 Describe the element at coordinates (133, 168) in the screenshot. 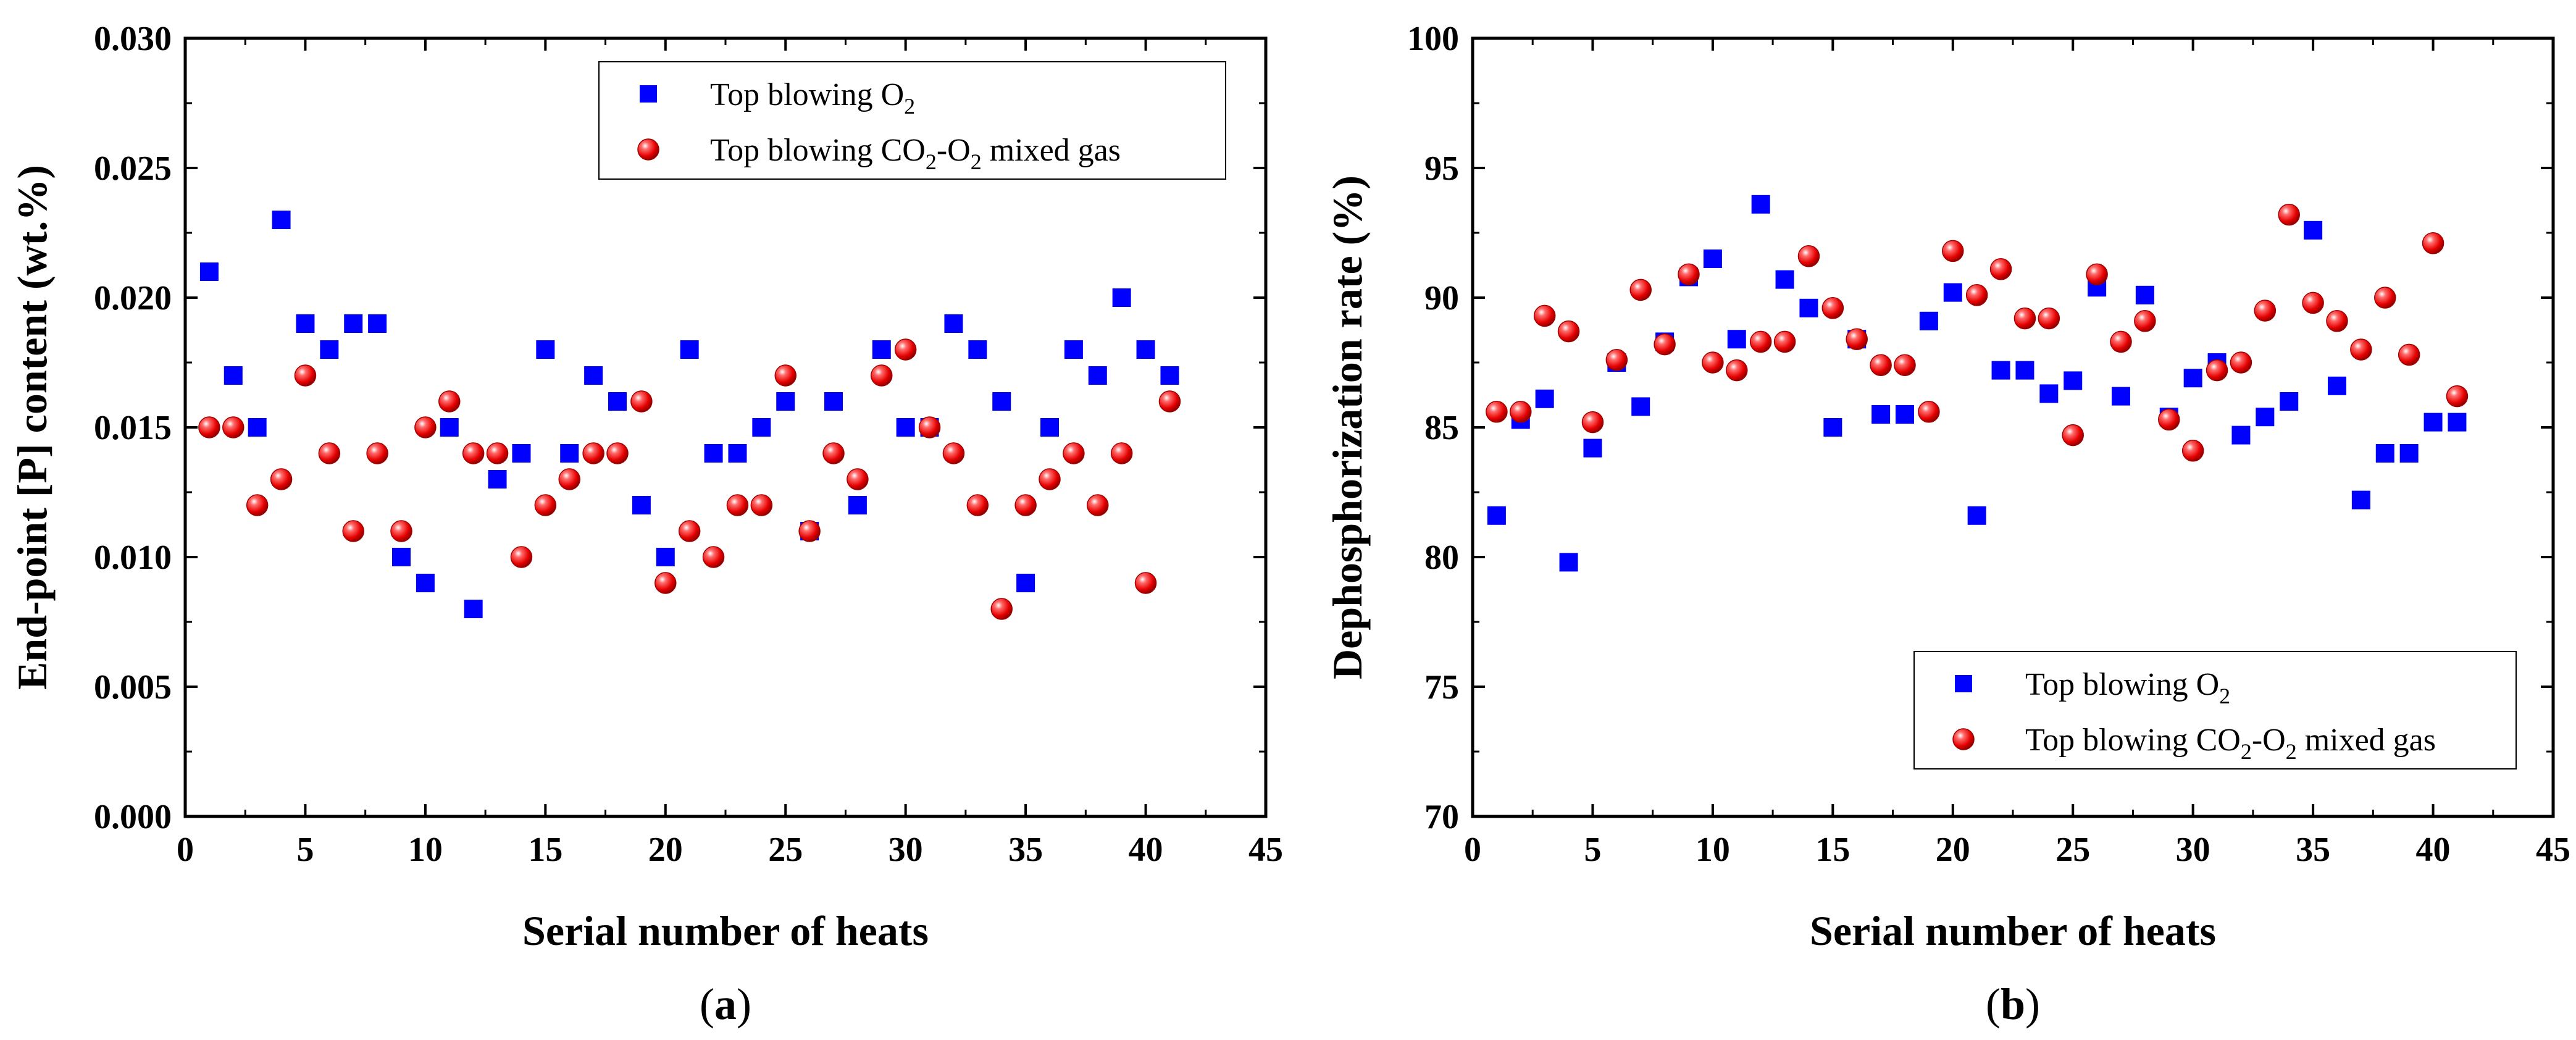

I see `y-tick-label-a: 0.025` at that location.